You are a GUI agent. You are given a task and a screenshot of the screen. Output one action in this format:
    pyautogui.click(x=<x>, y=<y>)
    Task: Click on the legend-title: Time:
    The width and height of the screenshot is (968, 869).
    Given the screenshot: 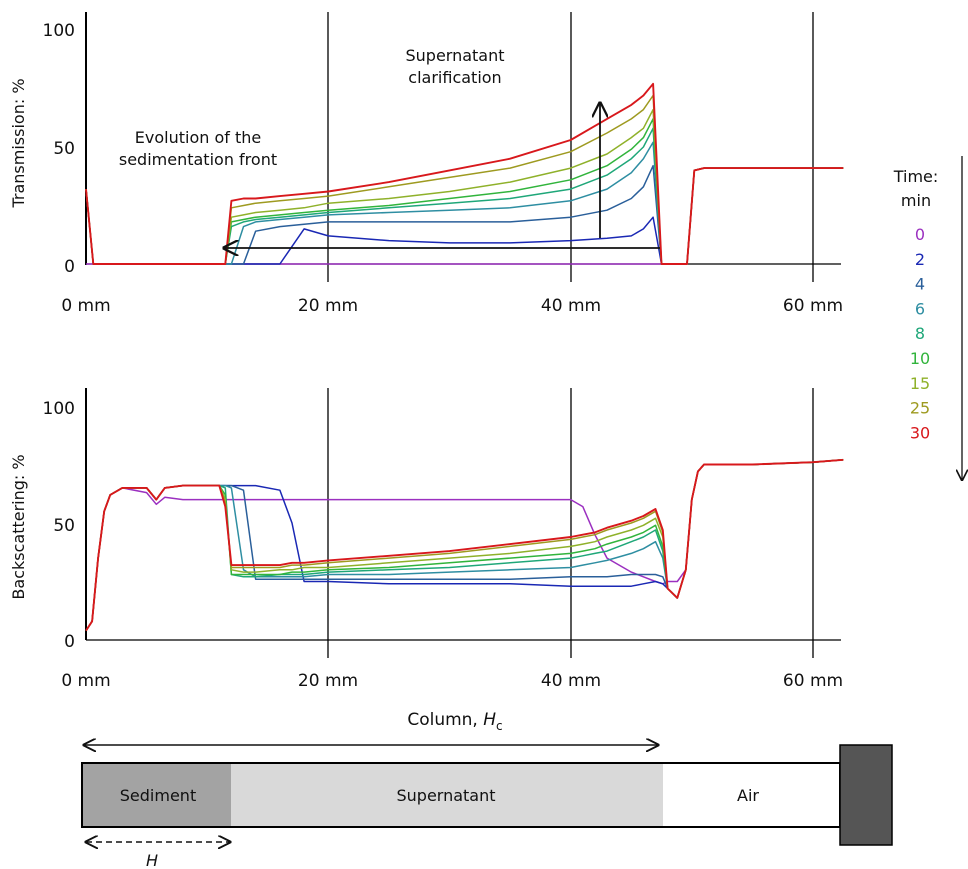 What is the action you would take?
    pyautogui.click(x=916, y=176)
    